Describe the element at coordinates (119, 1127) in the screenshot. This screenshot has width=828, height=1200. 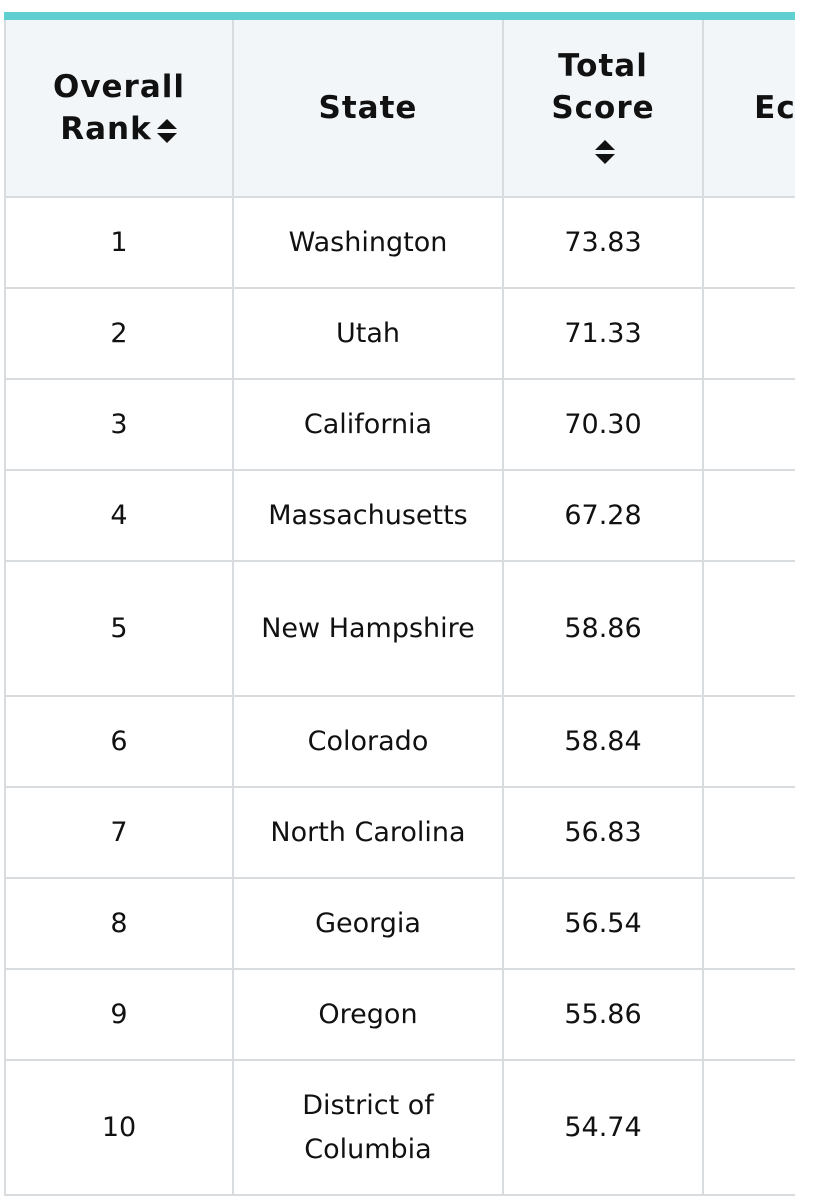
I see `rank-cell: 10` at that location.